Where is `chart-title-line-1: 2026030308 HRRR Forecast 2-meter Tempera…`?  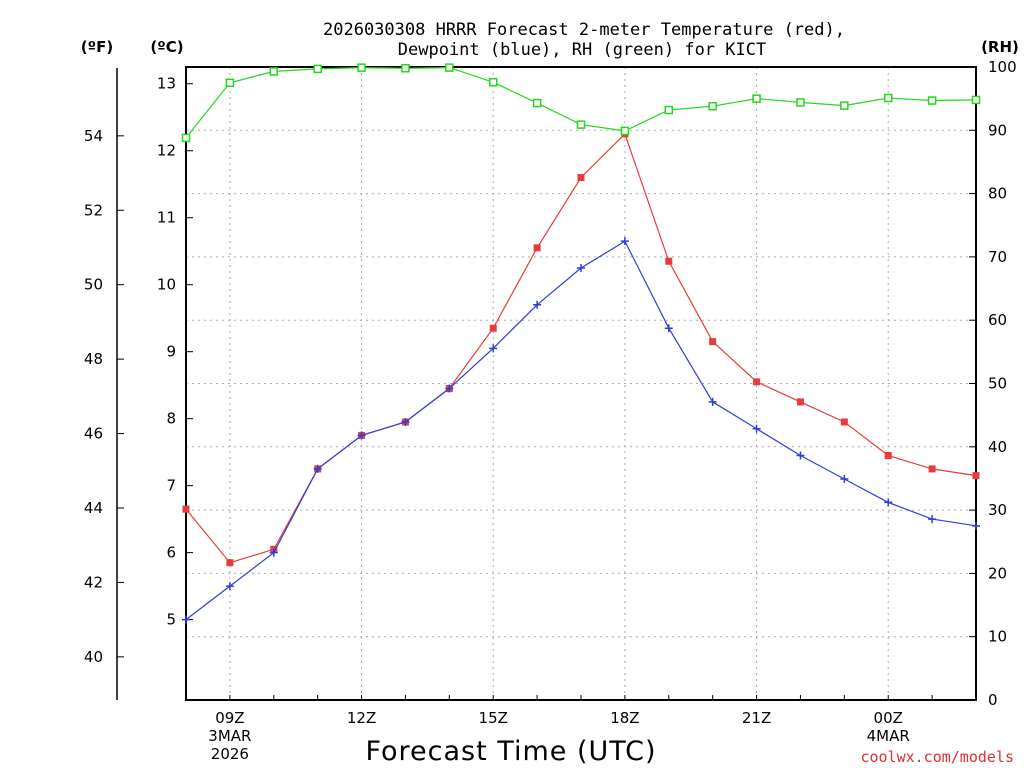
chart-title-line-1: 2026030308 HRRR Forecast 2-meter Tempera… is located at coordinates (584, 30).